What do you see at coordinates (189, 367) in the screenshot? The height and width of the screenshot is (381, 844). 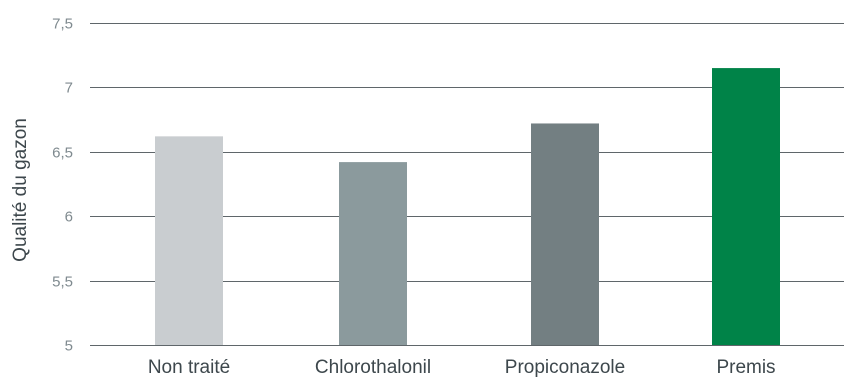 I see `x-category-label: Non traité` at bounding box center [189, 367].